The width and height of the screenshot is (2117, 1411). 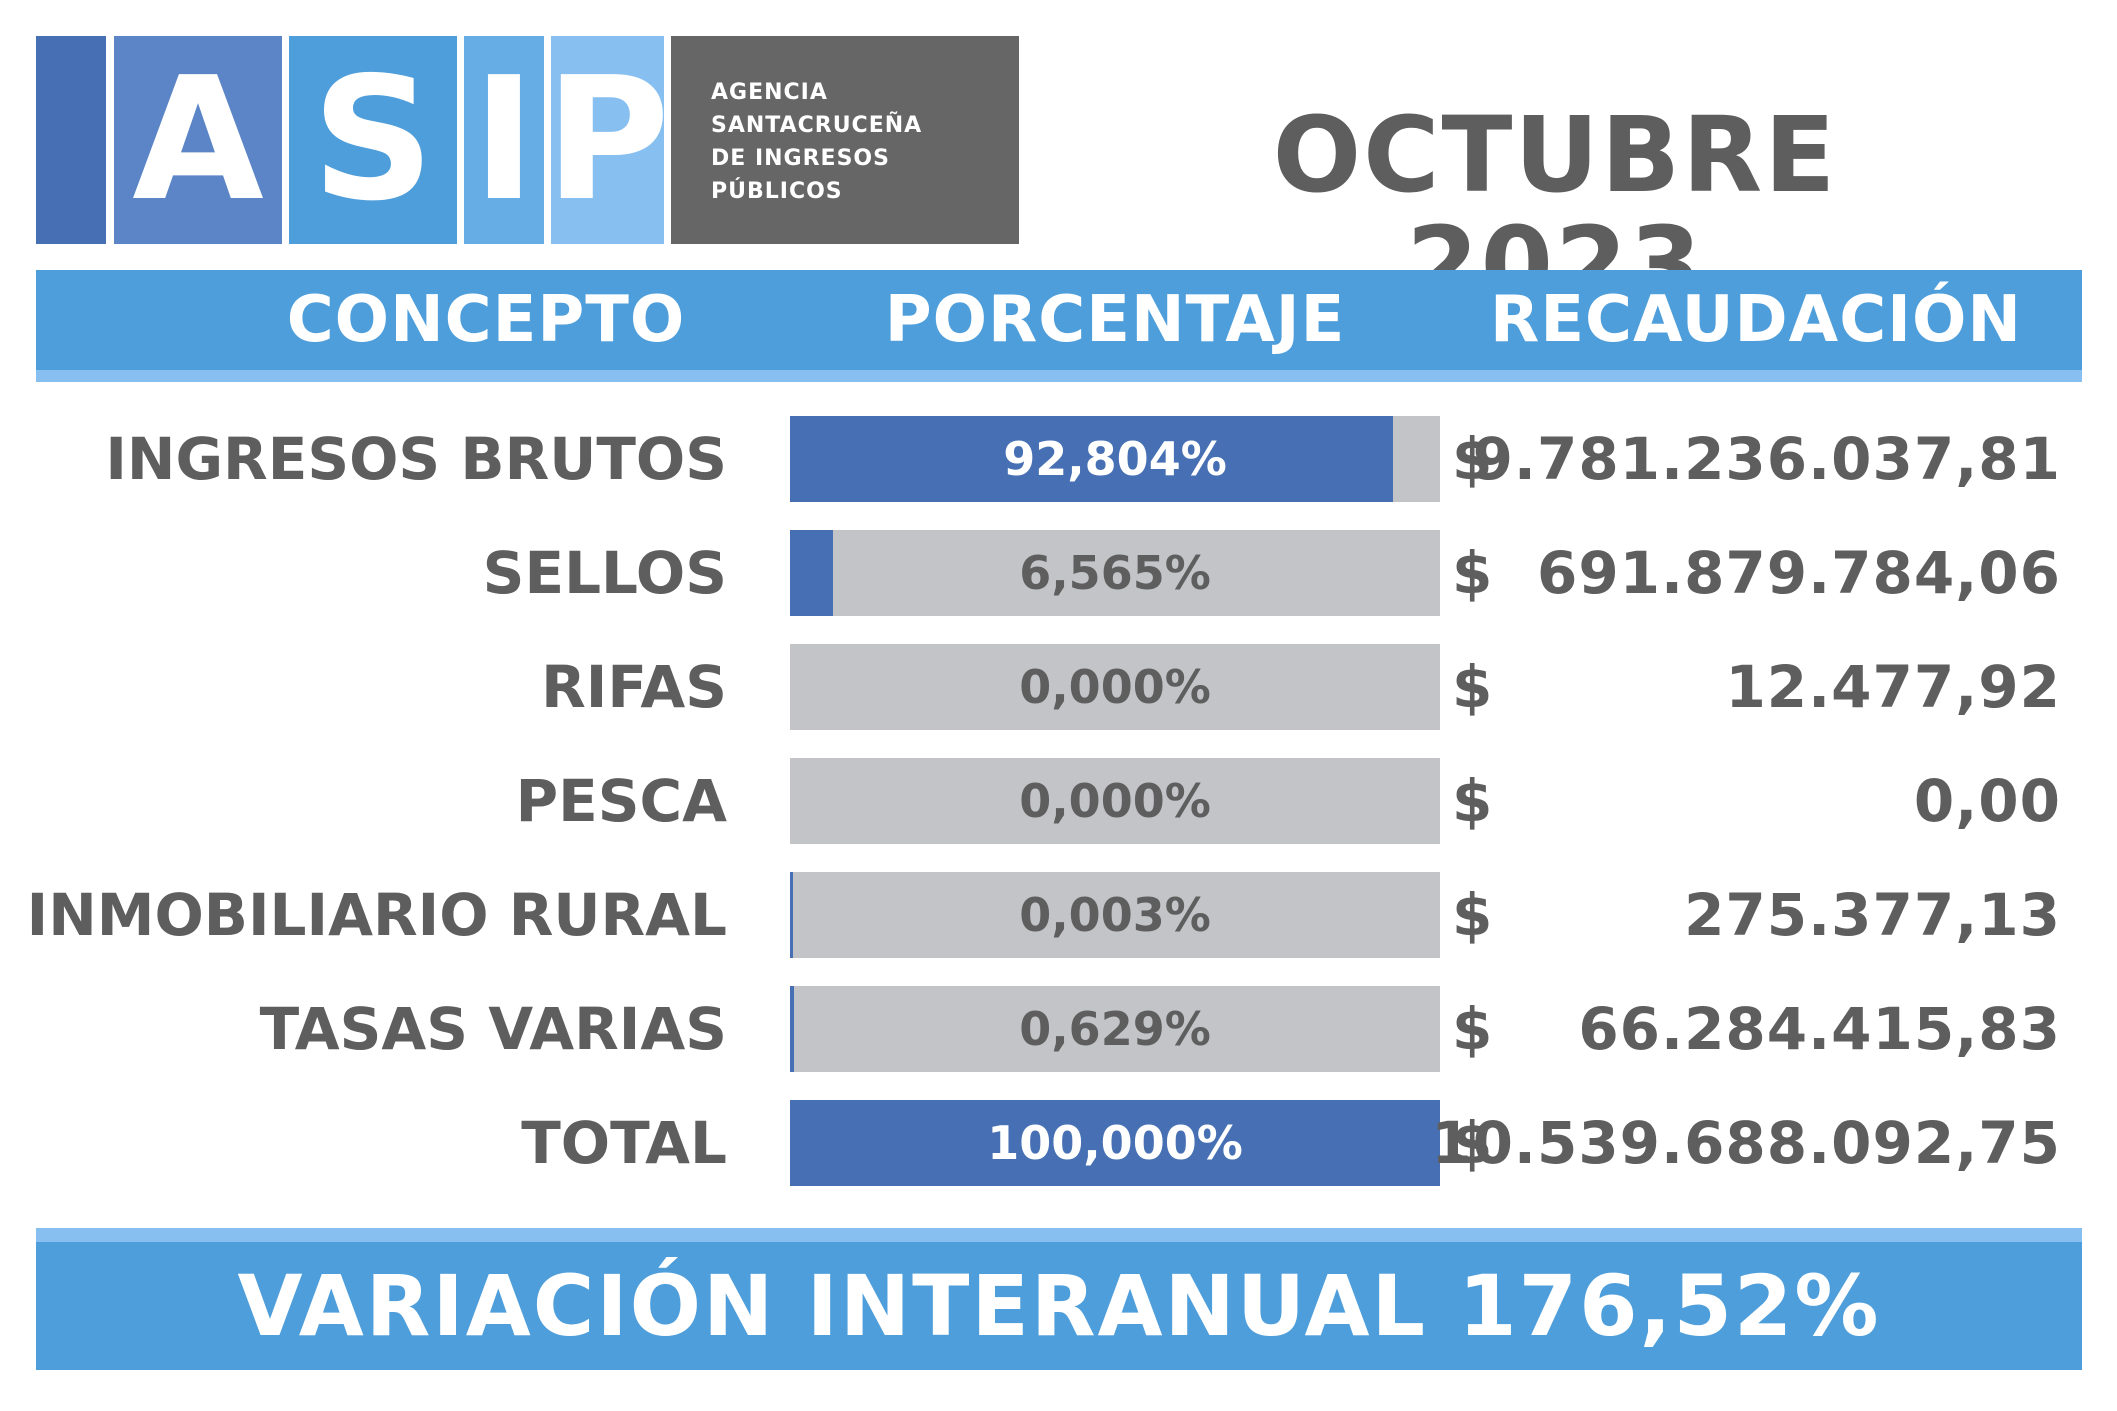 I want to click on agency-line: AGENCIA, so click(x=769, y=92).